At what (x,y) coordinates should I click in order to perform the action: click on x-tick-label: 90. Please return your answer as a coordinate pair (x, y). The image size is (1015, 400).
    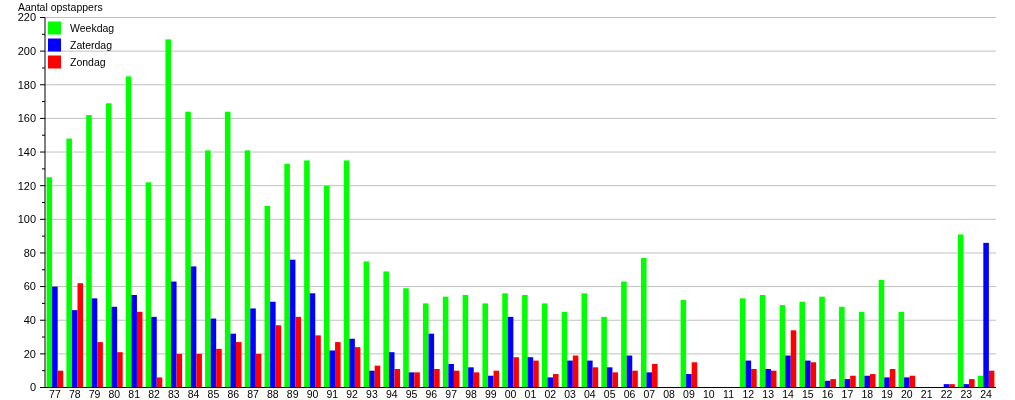
    Looking at the image, I should click on (312, 394).